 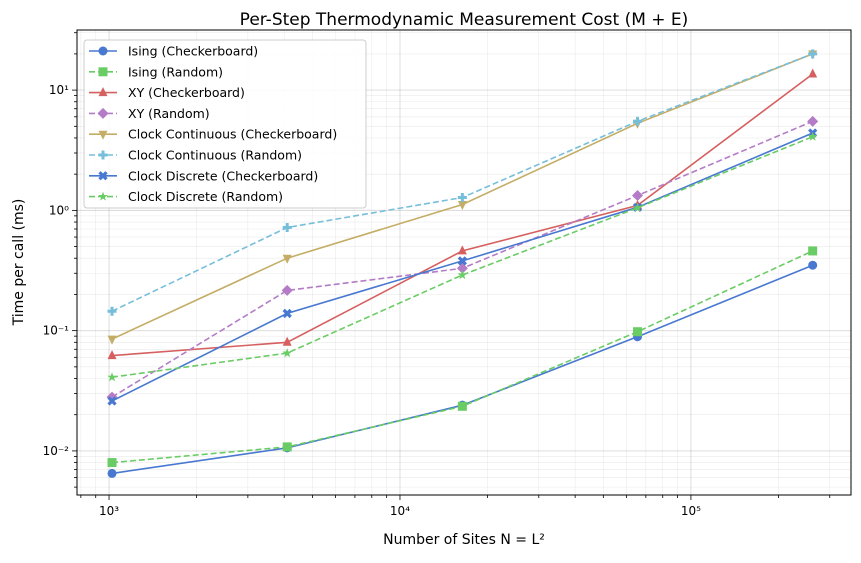 What do you see at coordinates (169, 113) in the screenshot?
I see `legend-label: XY (Random)` at bounding box center [169, 113].